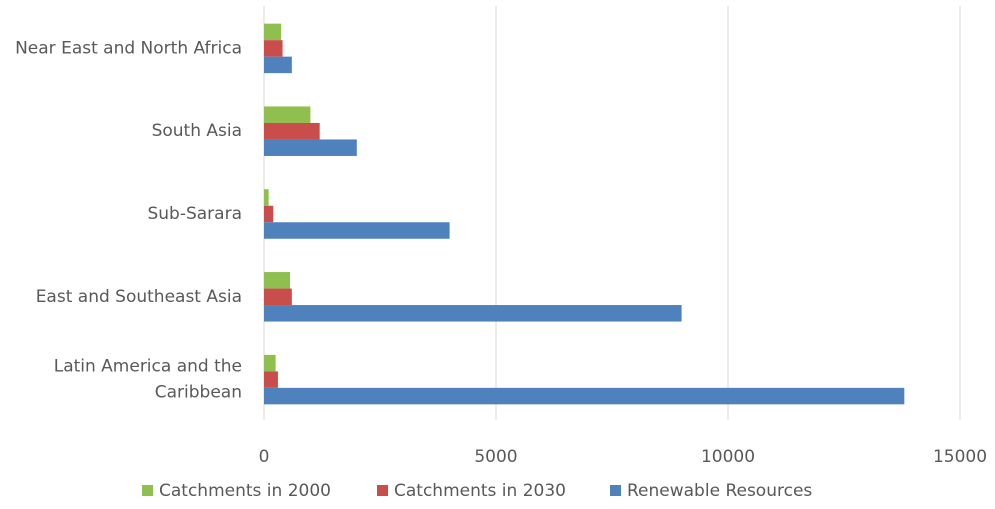 This screenshot has width=995, height=509. What do you see at coordinates (148, 367) in the screenshot?
I see `category-label-line: Latin America and the` at bounding box center [148, 367].